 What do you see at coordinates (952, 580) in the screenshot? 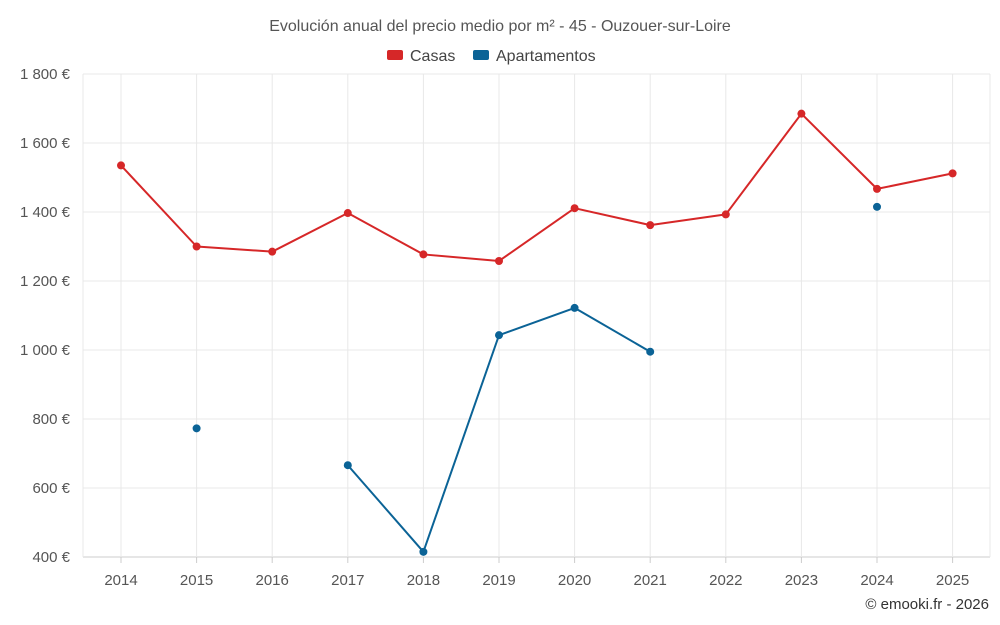
I see `x-tick-label: 2025` at bounding box center [952, 580].